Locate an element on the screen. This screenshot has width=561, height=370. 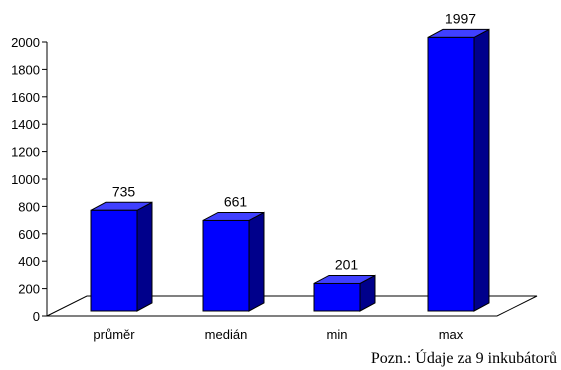
y-tick-label: 1800 is located at coordinates (25, 69).